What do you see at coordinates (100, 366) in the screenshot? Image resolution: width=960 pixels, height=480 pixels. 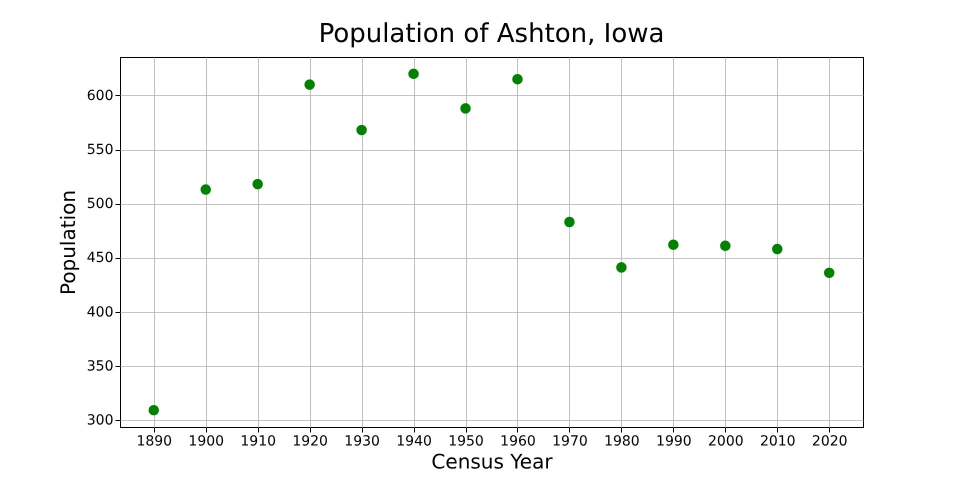 I see `y-tick-label: 350` at bounding box center [100, 366].